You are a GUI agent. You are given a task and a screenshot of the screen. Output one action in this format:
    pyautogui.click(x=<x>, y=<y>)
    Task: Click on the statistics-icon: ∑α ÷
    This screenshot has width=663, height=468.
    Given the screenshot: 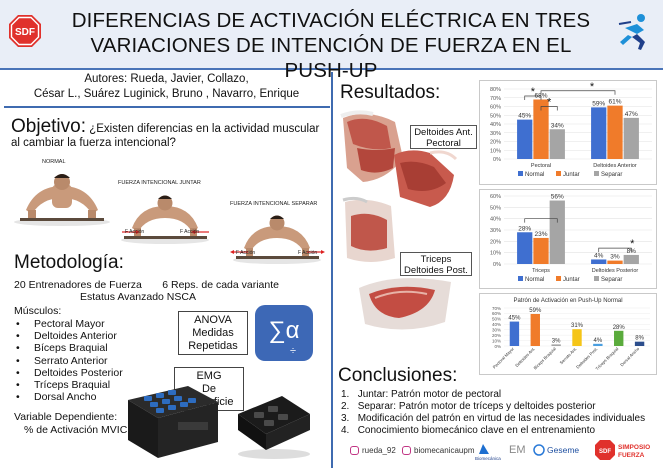 What is the action you would take?
    pyautogui.click(x=284, y=333)
    